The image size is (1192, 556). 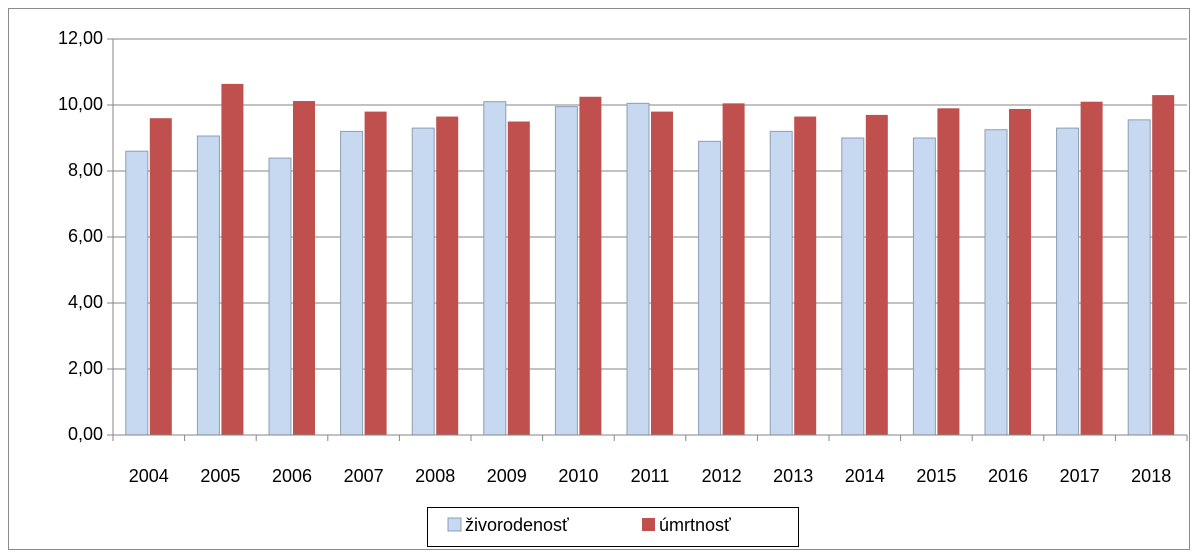 What do you see at coordinates (85, 302) in the screenshot?
I see `y-tick-label: 4,00` at bounding box center [85, 302].